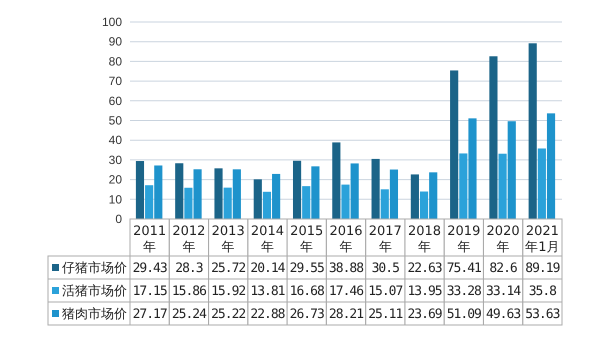  Describe the element at coordinates (115, 101) in the screenshot. I see `y-tick-label: 60` at that location.